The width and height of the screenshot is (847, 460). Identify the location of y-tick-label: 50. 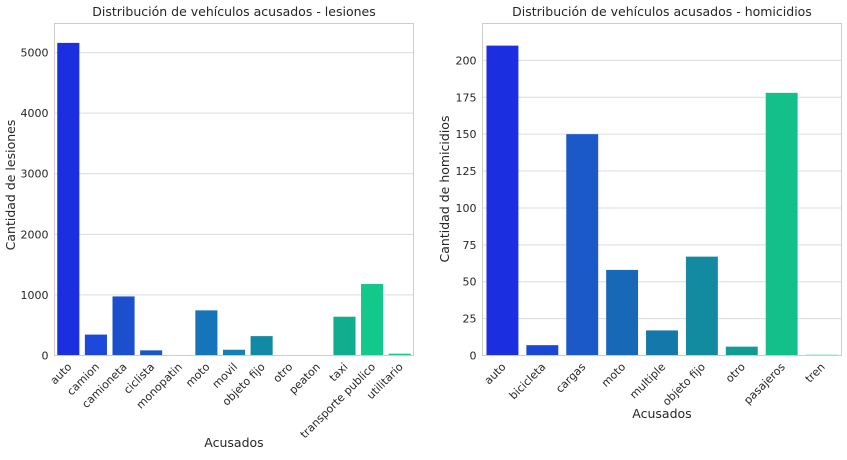
(470, 282).